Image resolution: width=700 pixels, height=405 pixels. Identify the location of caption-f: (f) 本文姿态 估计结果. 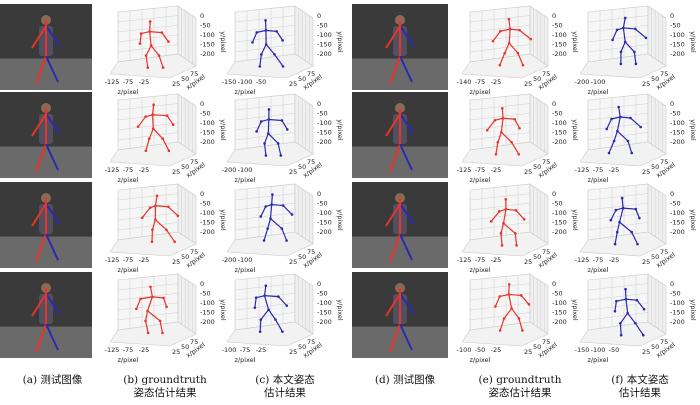
(640, 387).